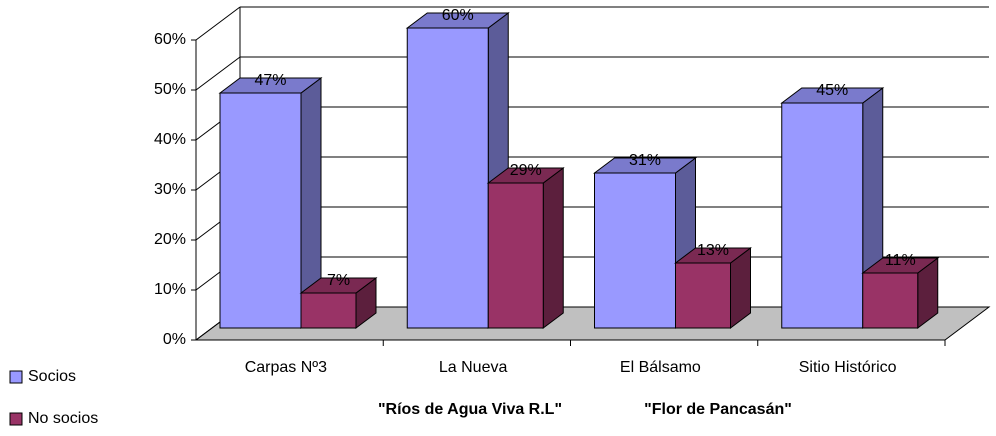 The height and width of the screenshot is (436, 996). What do you see at coordinates (170, 289) in the screenshot?
I see `y-tick-label: 10%` at bounding box center [170, 289].